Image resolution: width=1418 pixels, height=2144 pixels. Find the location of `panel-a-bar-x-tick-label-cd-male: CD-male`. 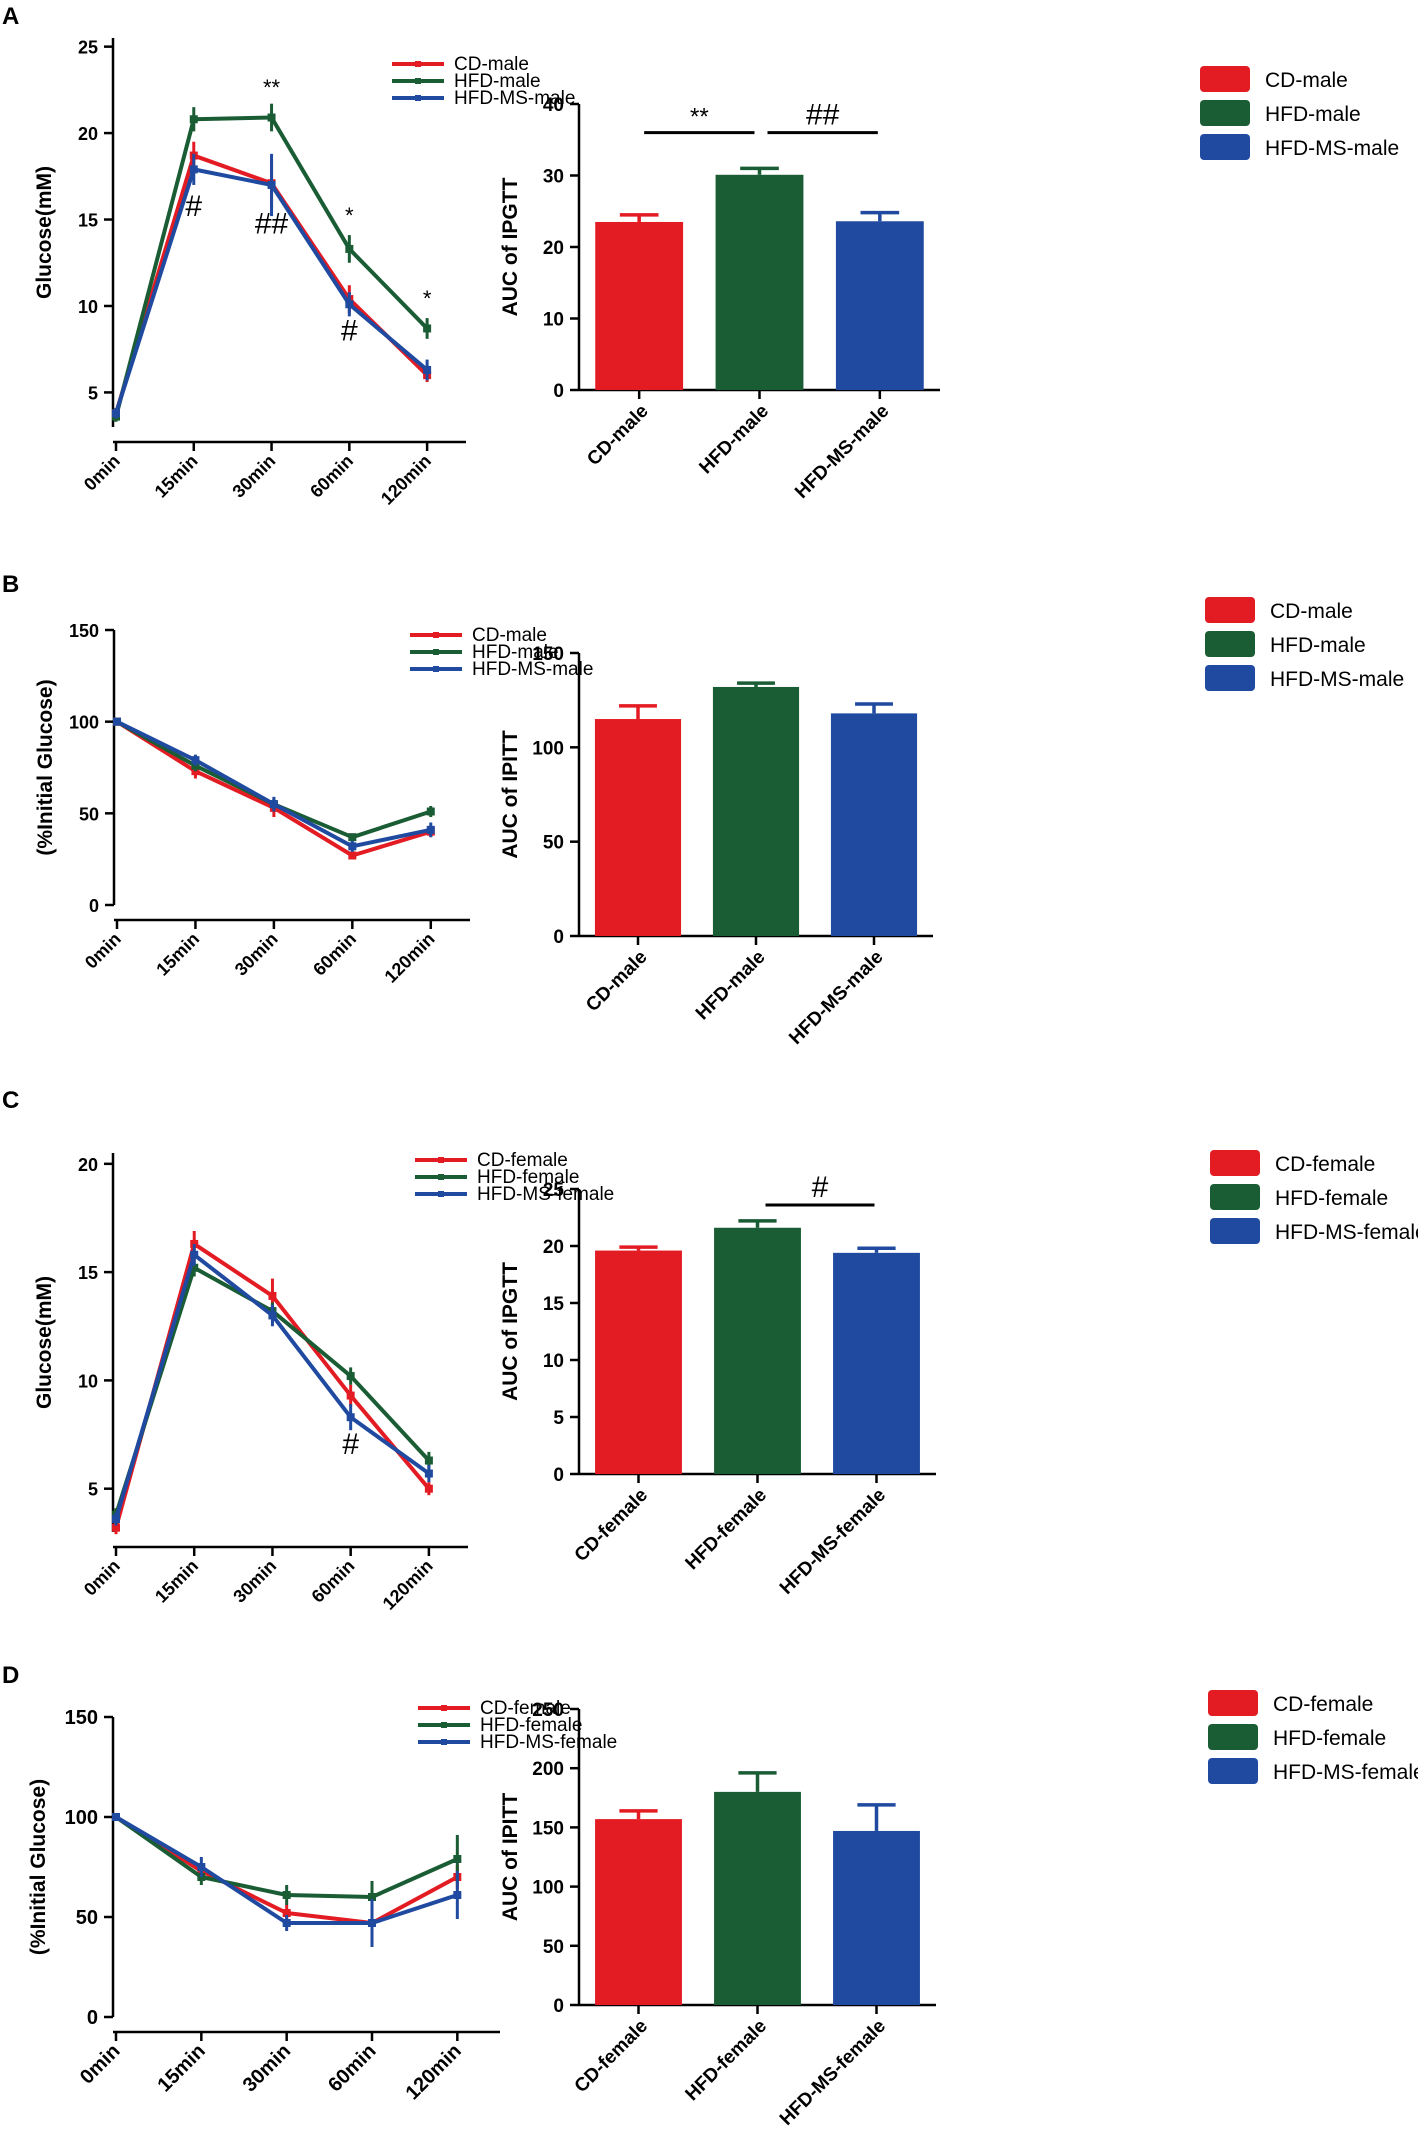

panel-a-bar-x-tick-label-cd-male: CD-male is located at coordinates (617, 435).